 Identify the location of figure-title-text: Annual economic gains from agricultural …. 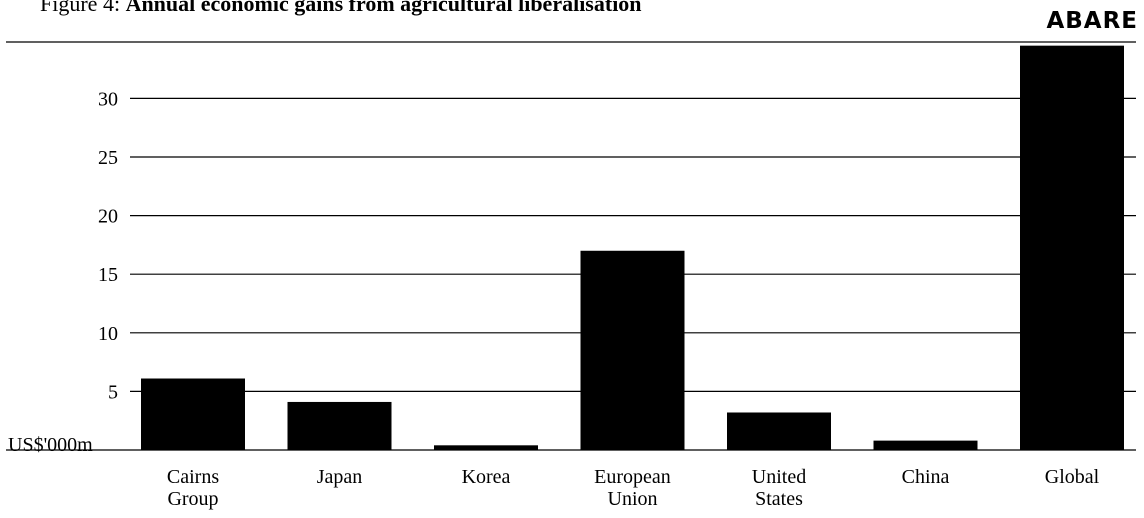
(383, 8).